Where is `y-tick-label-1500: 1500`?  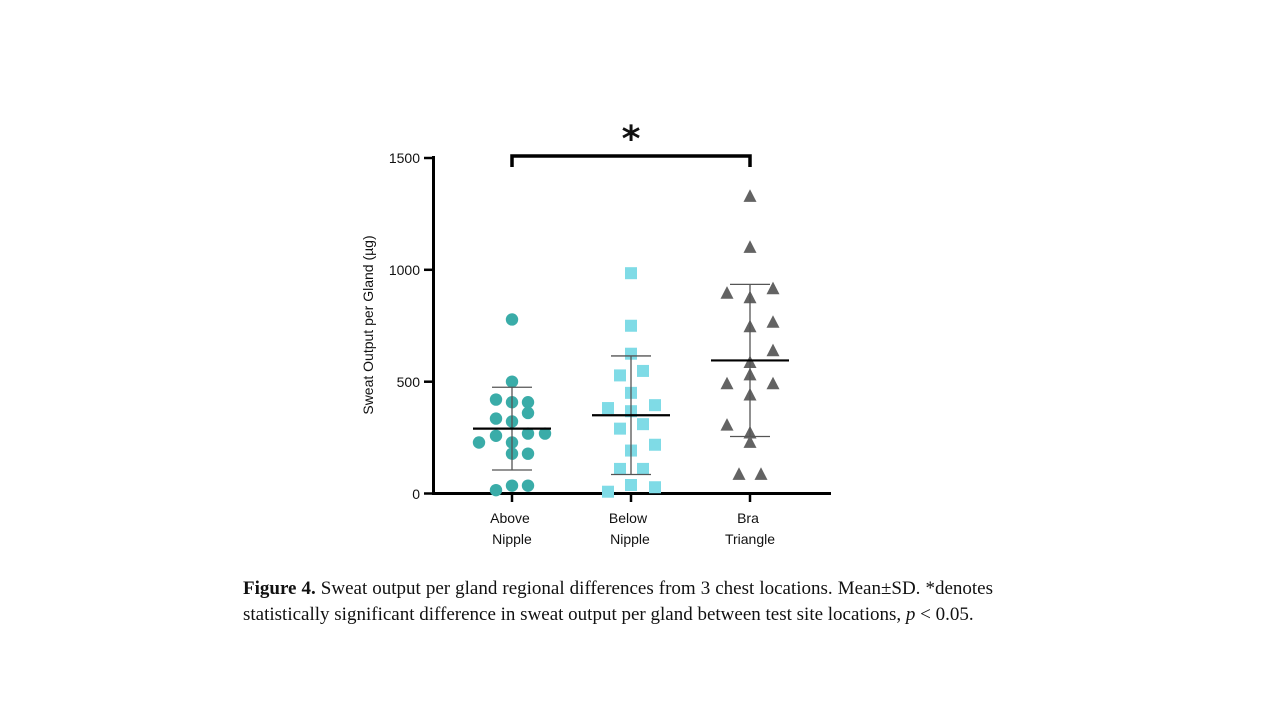 y-tick-label-1500: 1500 is located at coordinates (404, 158).